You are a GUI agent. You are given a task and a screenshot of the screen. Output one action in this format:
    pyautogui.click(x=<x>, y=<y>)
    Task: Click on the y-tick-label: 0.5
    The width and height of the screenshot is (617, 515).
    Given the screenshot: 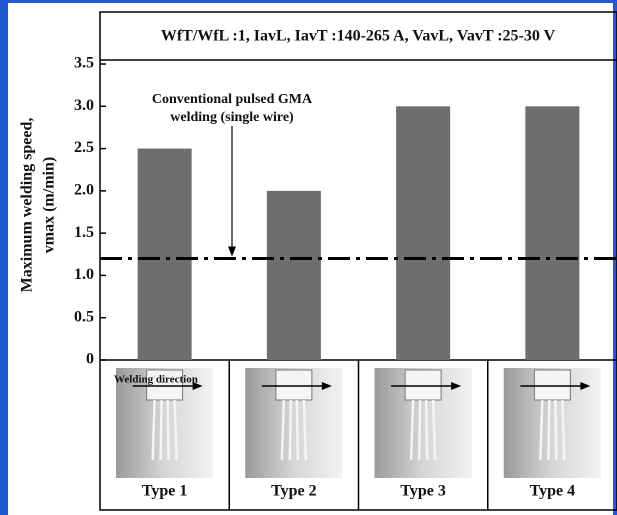 What is the action you would take?
    pyautogui.click(x=84, y=316)
    